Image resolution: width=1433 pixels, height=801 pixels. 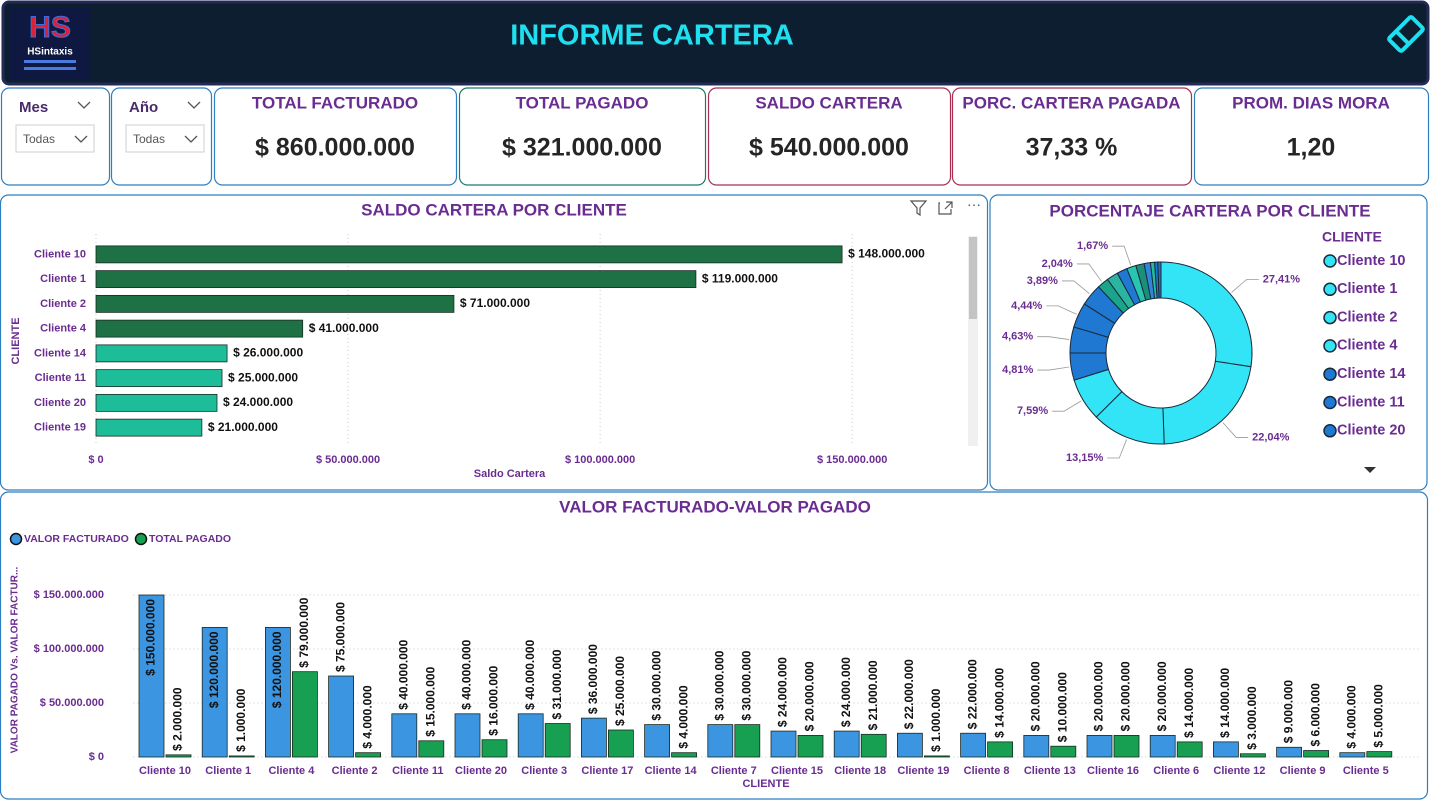 What do you see at coordinates (60, 353) in the screenshot?
I see `y-tick-label: Cliente 14` at bounding box center [60, 353].